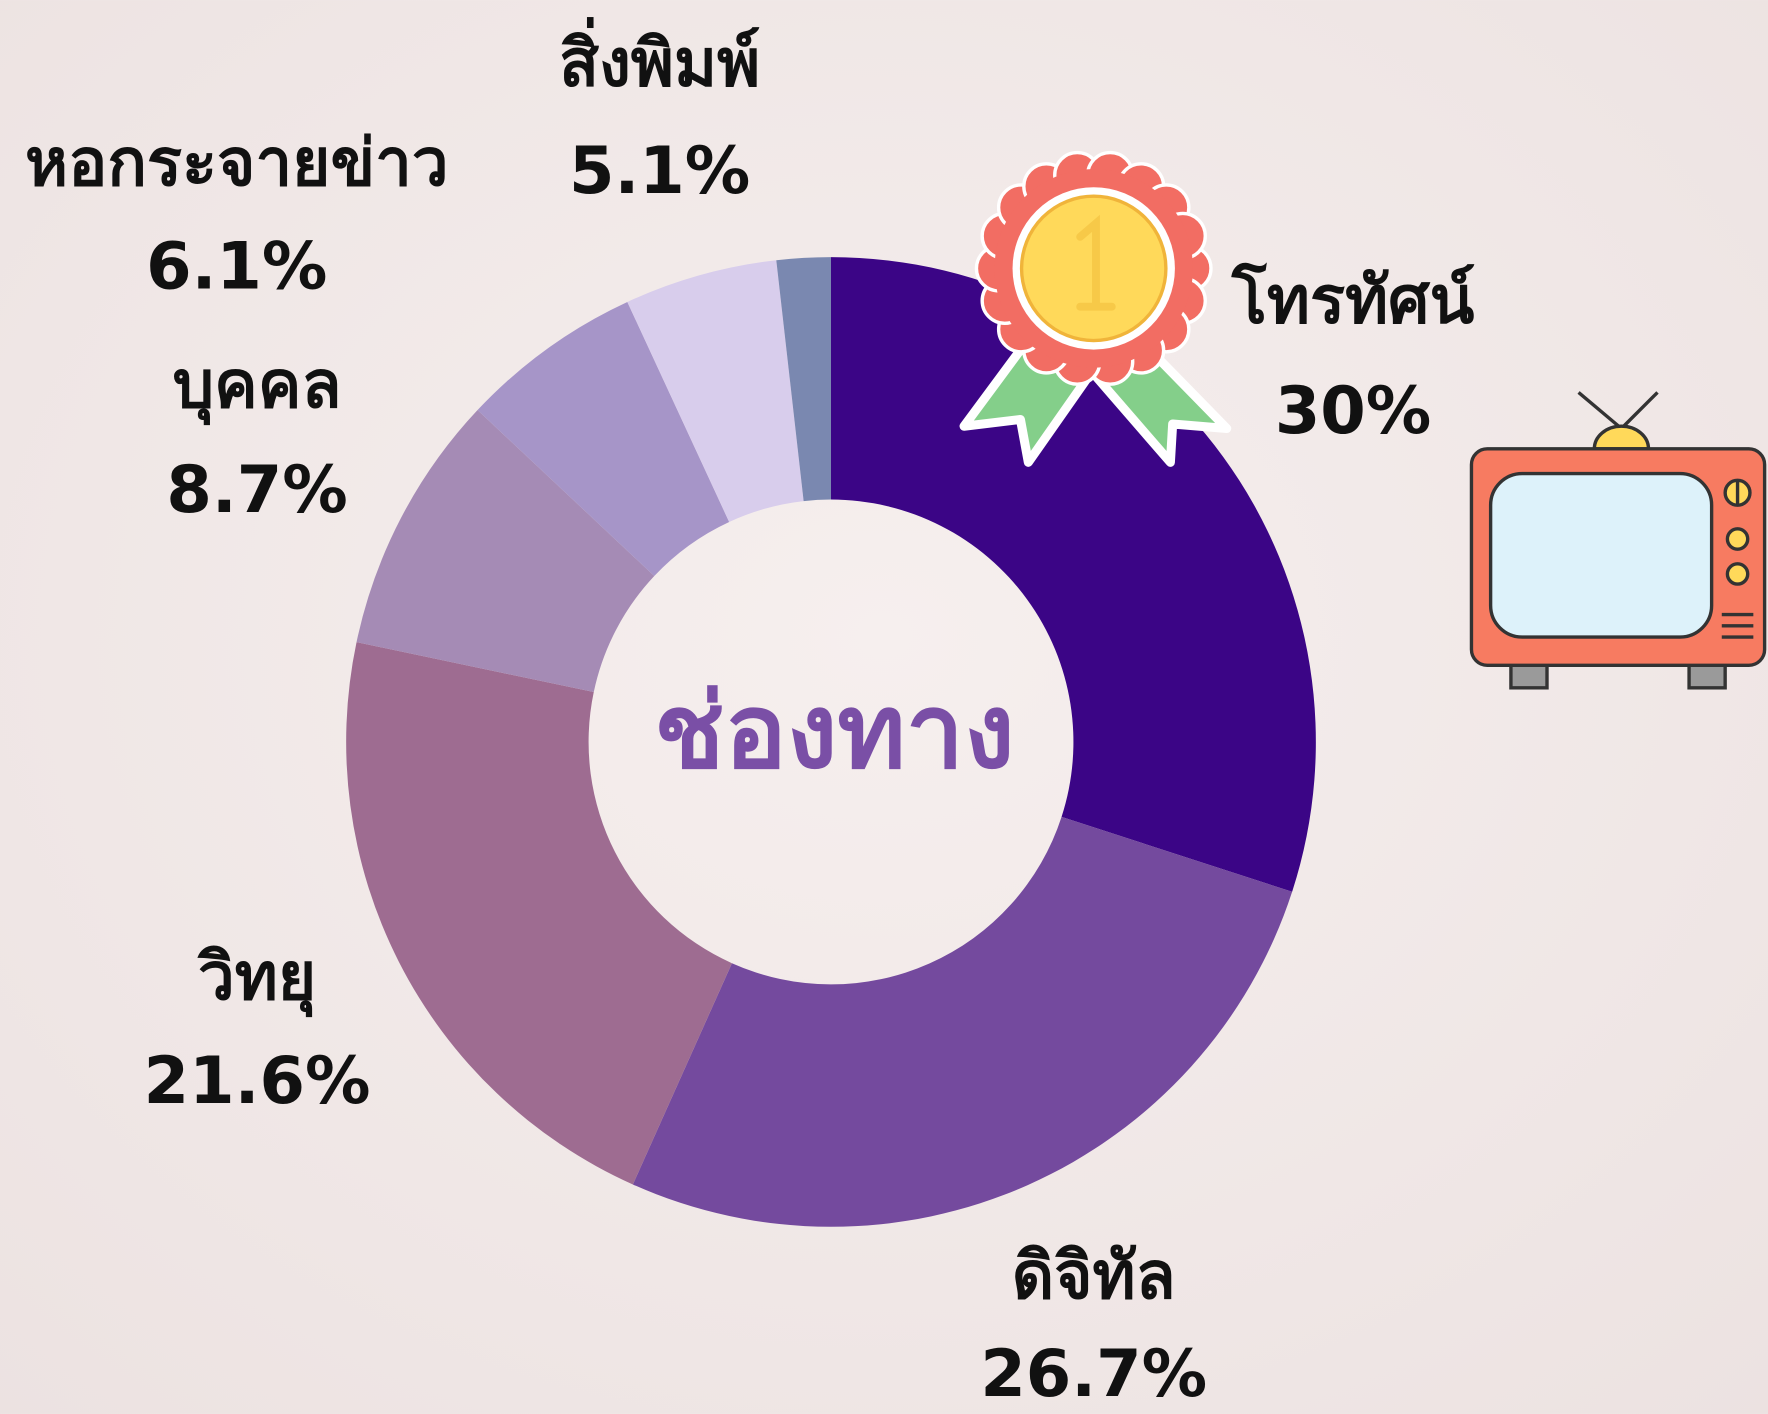 This screenshot has height=1414, width=1768. I want to click on slice-label: หอกระจายข่าว, so click(237, 163).